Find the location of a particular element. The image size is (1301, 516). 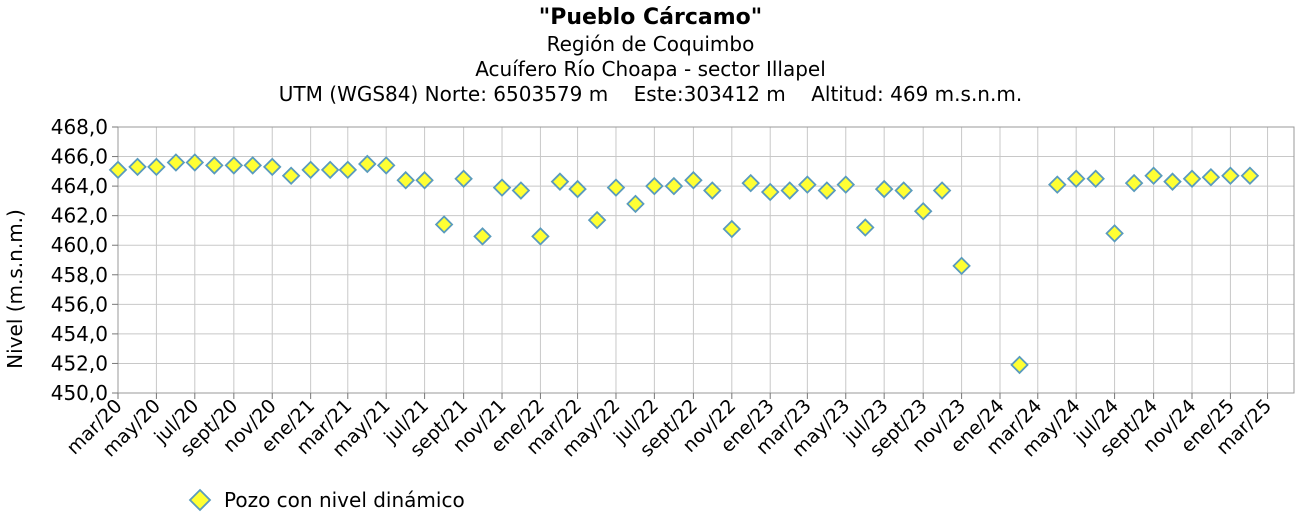

y-tick-label: 460,0 is located at coordinates (79, 245).